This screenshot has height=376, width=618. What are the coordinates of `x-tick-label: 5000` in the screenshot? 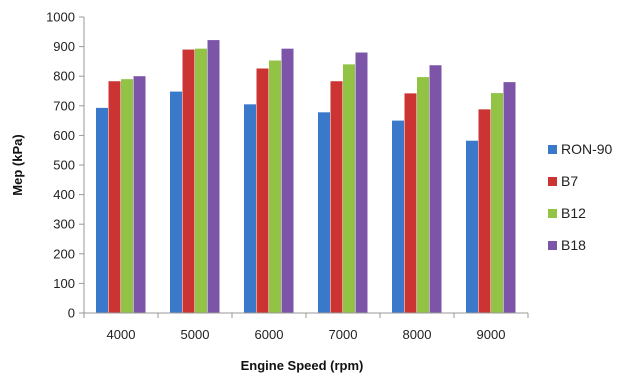 It's located at (195, 334).